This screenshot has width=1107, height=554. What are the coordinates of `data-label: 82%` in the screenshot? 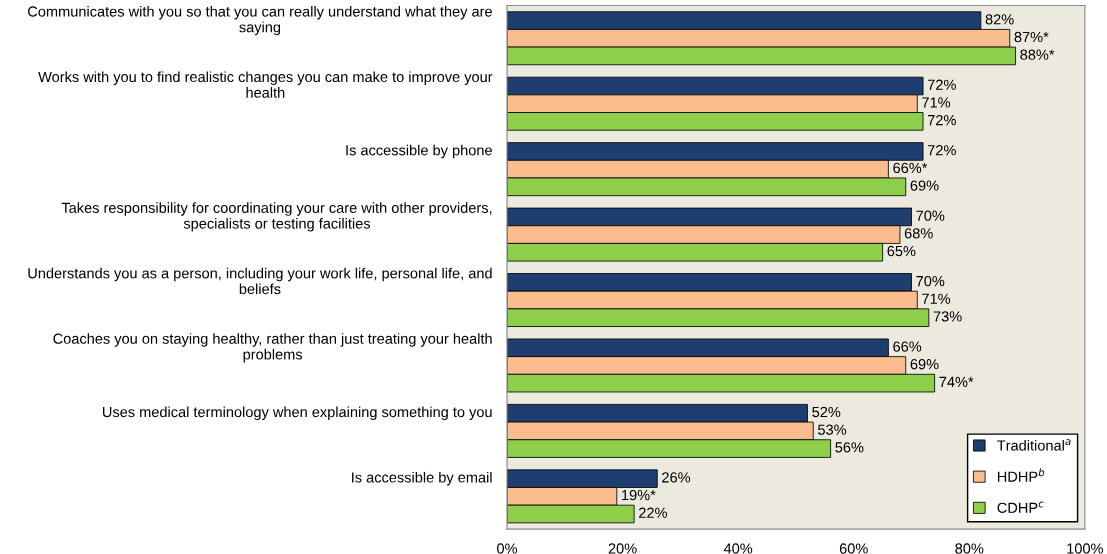 It's located at (999, 19).